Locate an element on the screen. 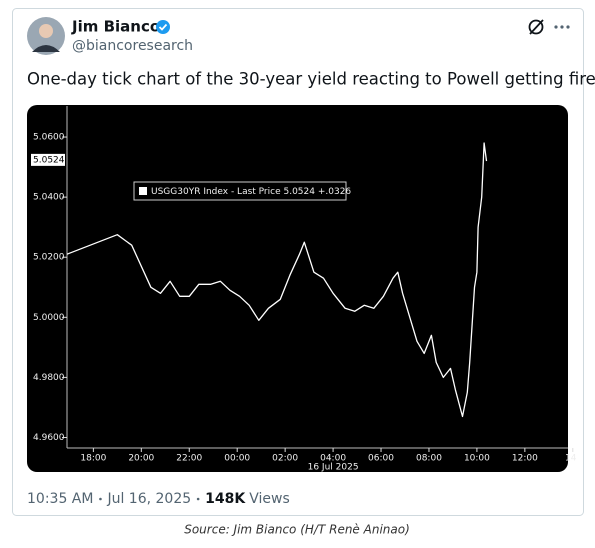 Image resolution: width=595 pixels, height=548 pixels. x-tick-label: 20:00 is located at coordinates (141, 459).